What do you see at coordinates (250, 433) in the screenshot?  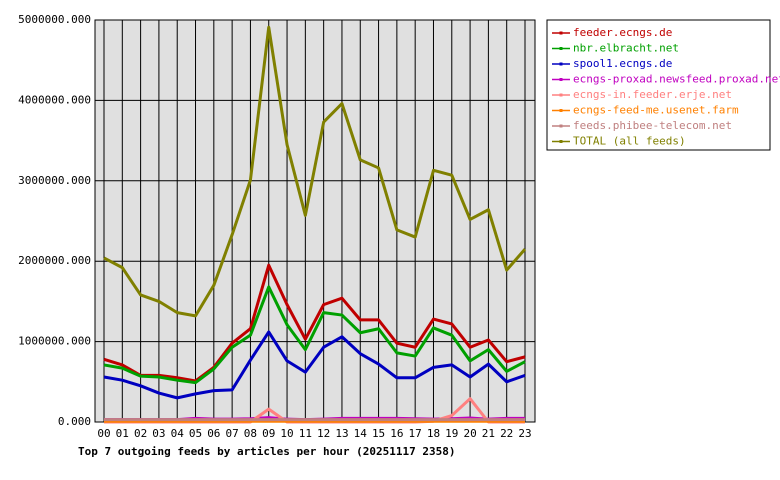 I see `x-tick-label: 08` at bounding box center [250, 433].